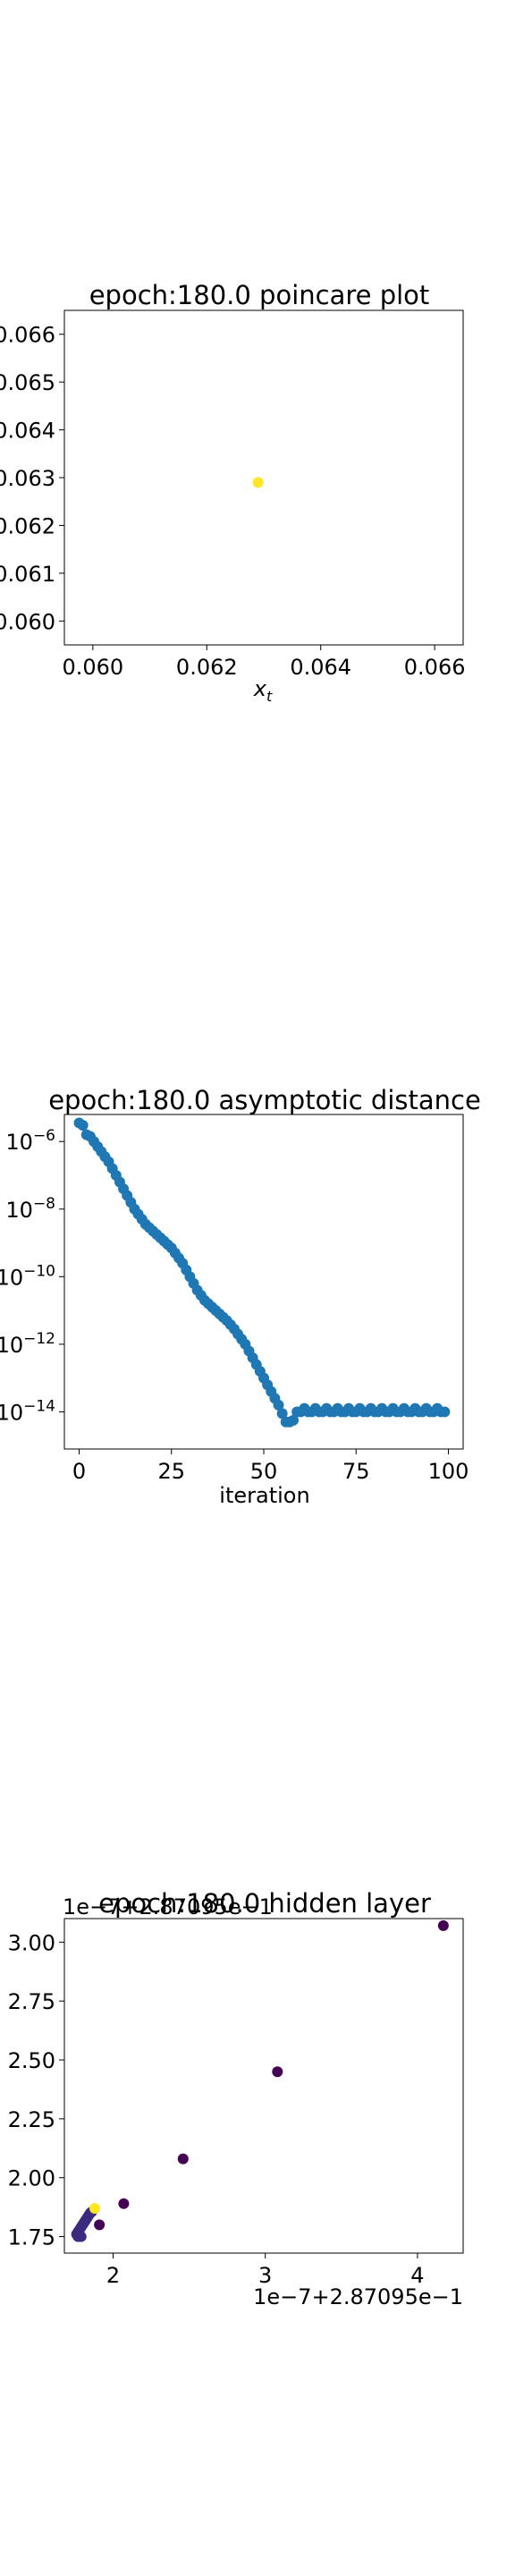  What do you see at coordinates (358, 2296) in the screenshot?
I see `chart3-x-offset-label: 1e−7+2.87095e−1` at bounding box center [358, 2296].